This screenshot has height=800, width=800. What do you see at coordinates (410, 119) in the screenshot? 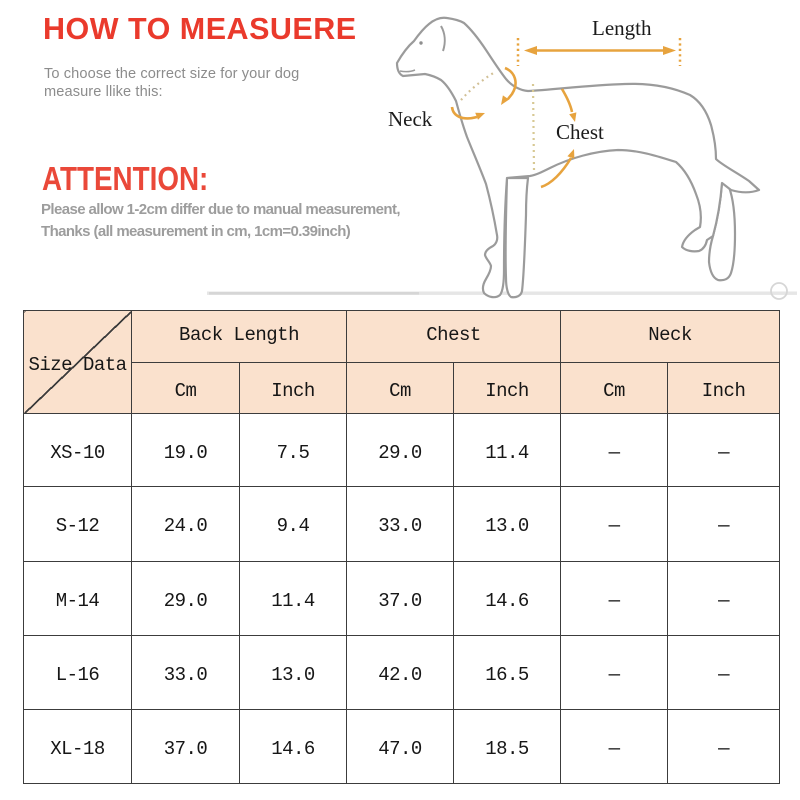
I see `svg-text: Neck` at bounding box center [410, 119].